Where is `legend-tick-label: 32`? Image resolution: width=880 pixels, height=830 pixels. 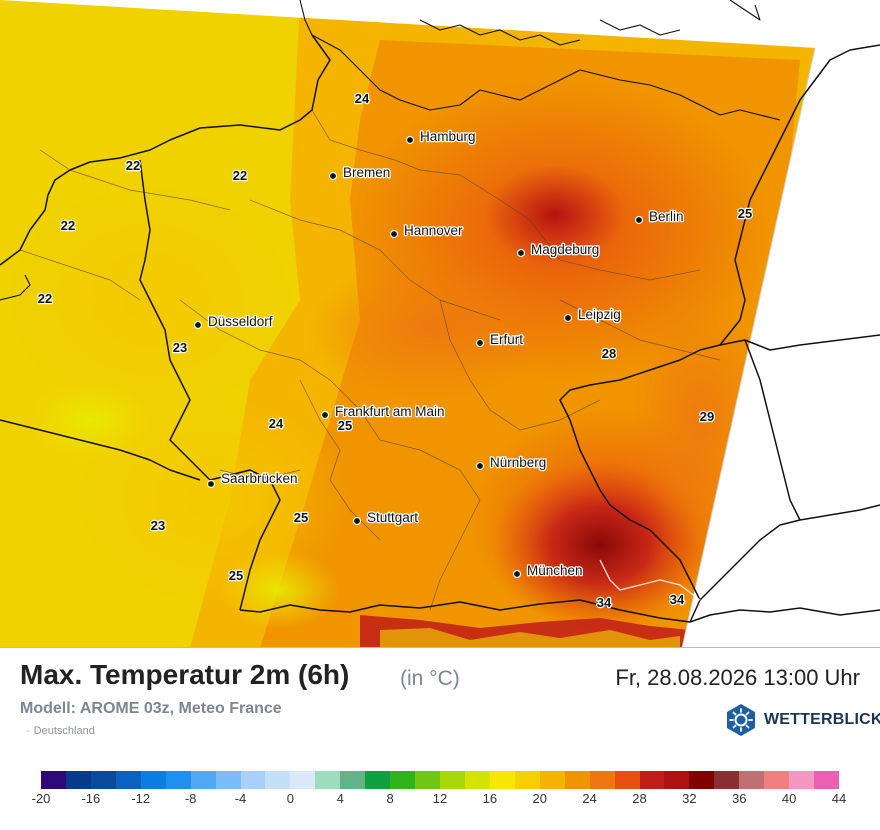
legend-tick-label: 32 is located at coordinates (689, 798).